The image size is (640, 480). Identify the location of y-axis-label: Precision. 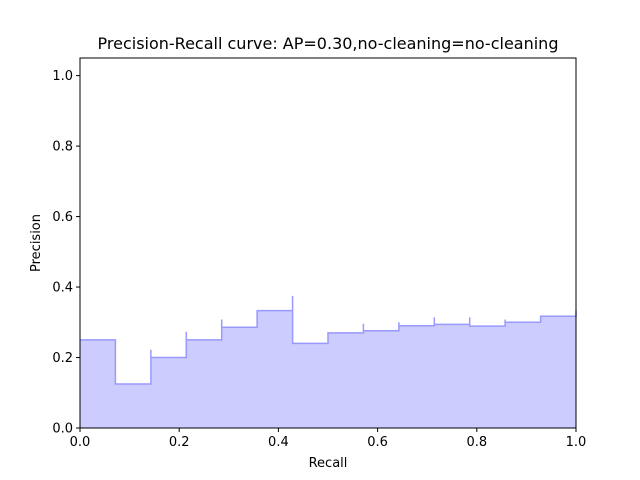
(36, 243).